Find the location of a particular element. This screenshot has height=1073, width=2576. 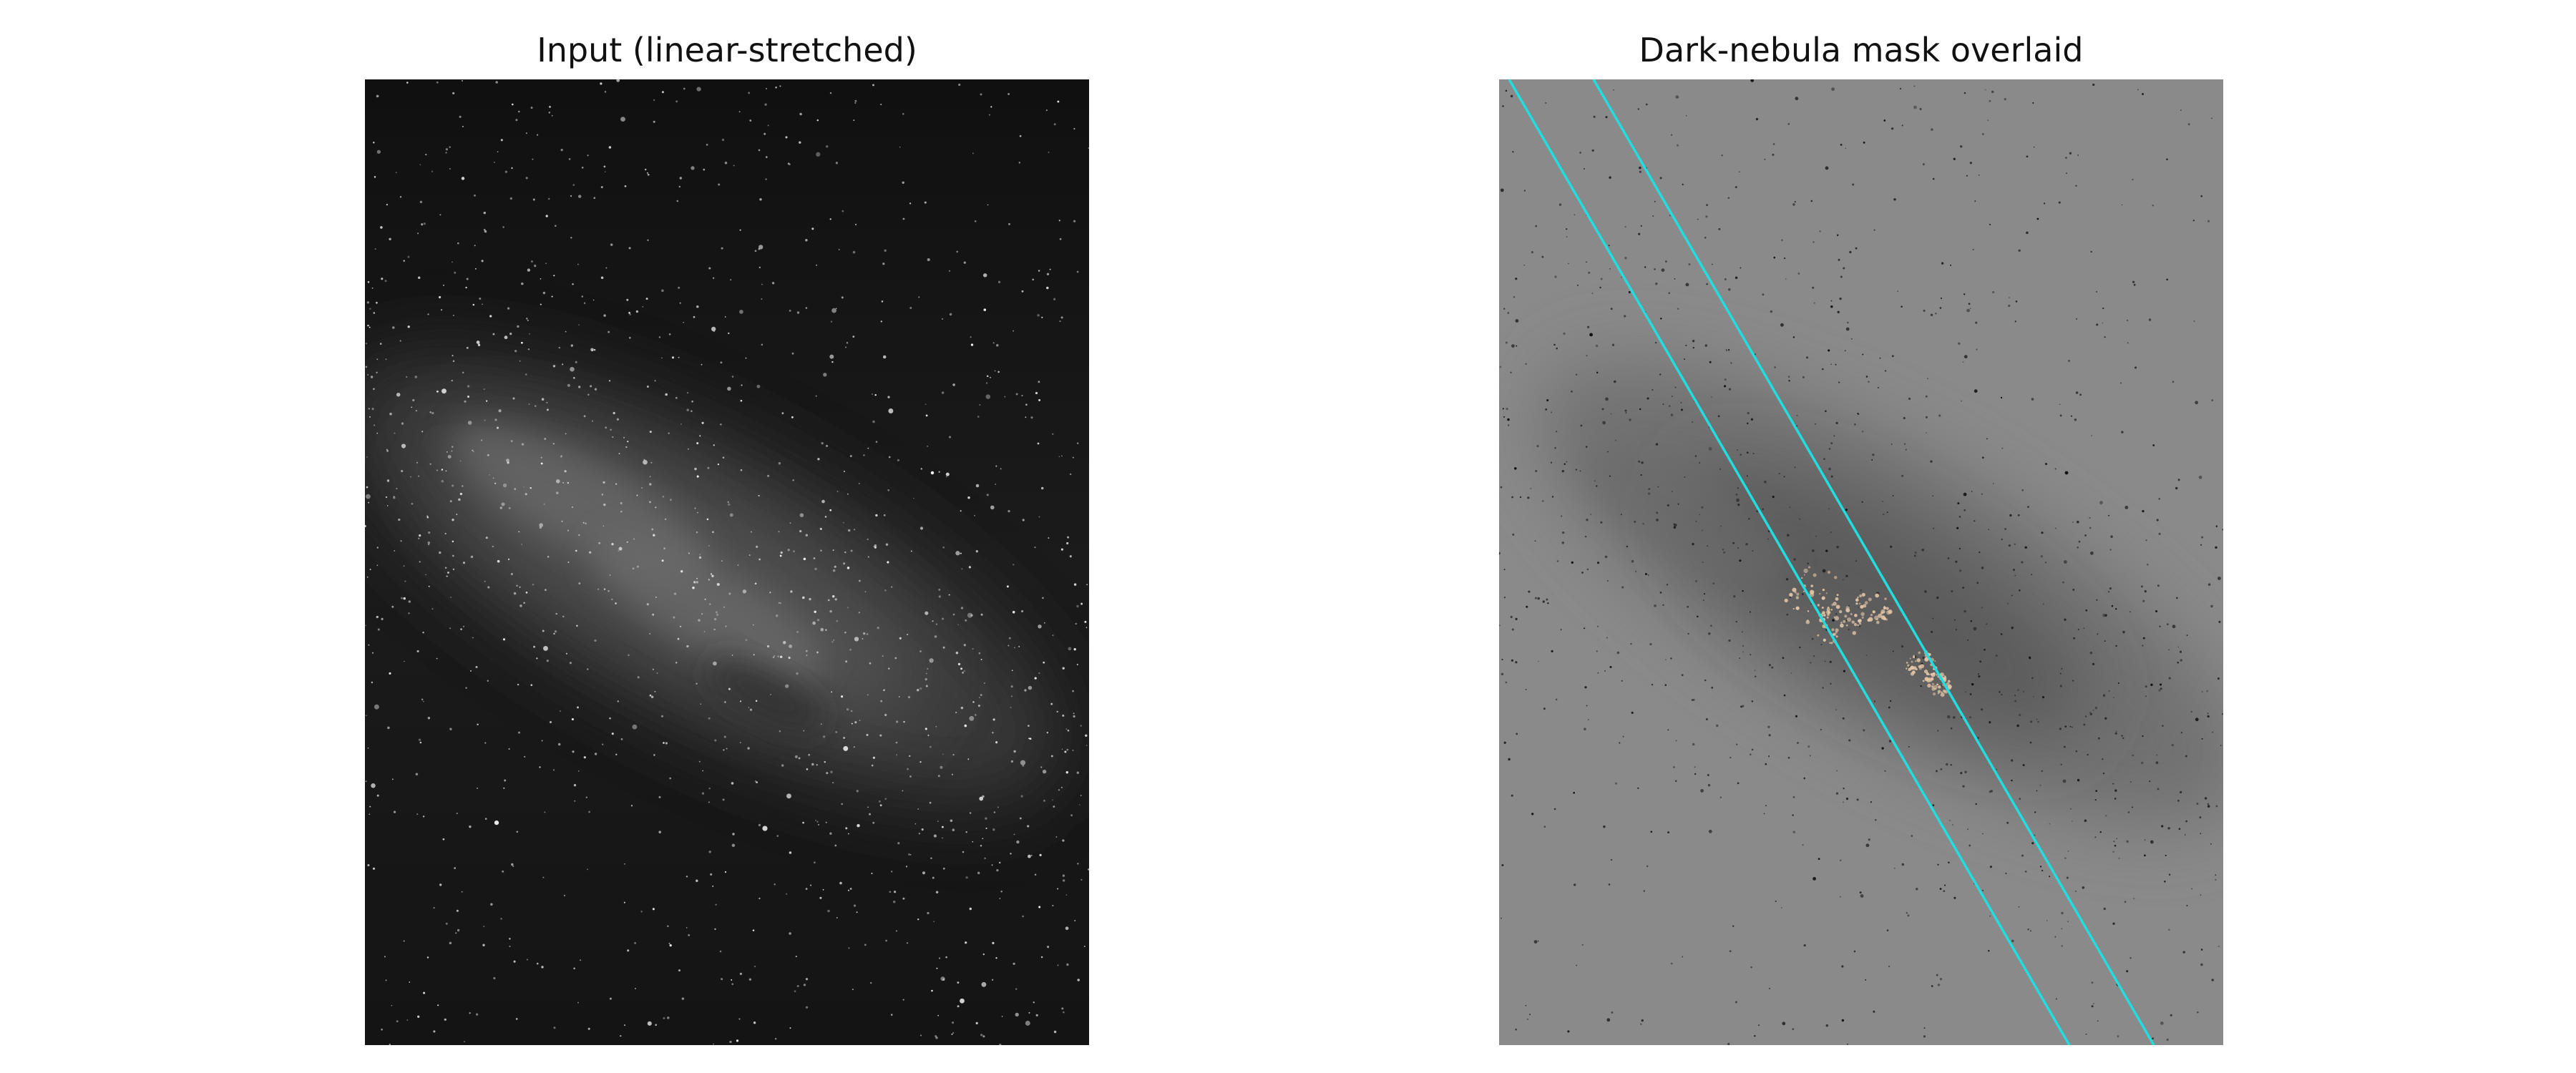

left-panel-title: Input (linear-stretched) is located at coordinates (727, 50).